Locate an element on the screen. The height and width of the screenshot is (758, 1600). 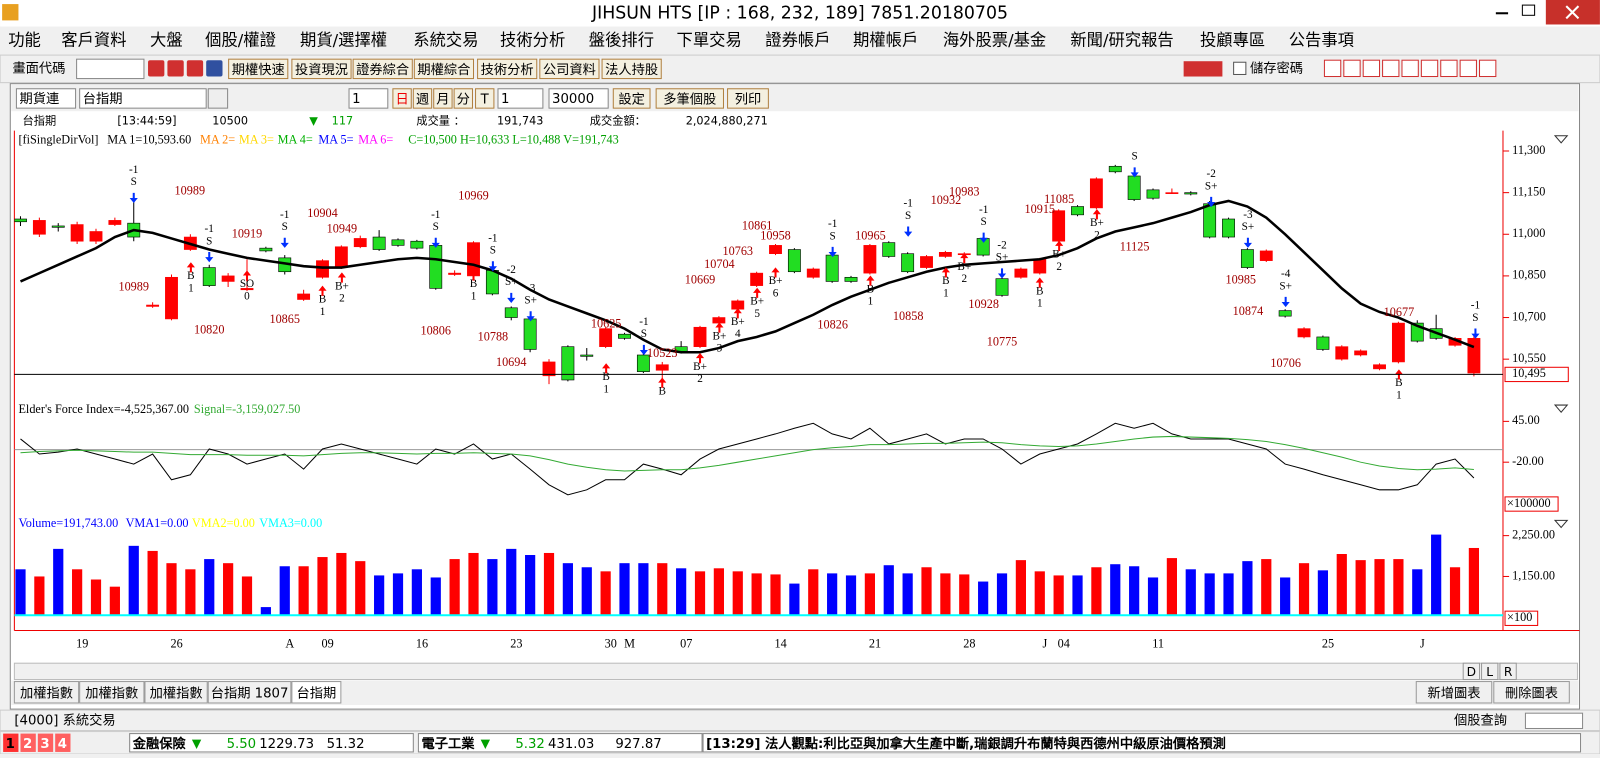
page-number: 4 is located at coordinates (62, 744).